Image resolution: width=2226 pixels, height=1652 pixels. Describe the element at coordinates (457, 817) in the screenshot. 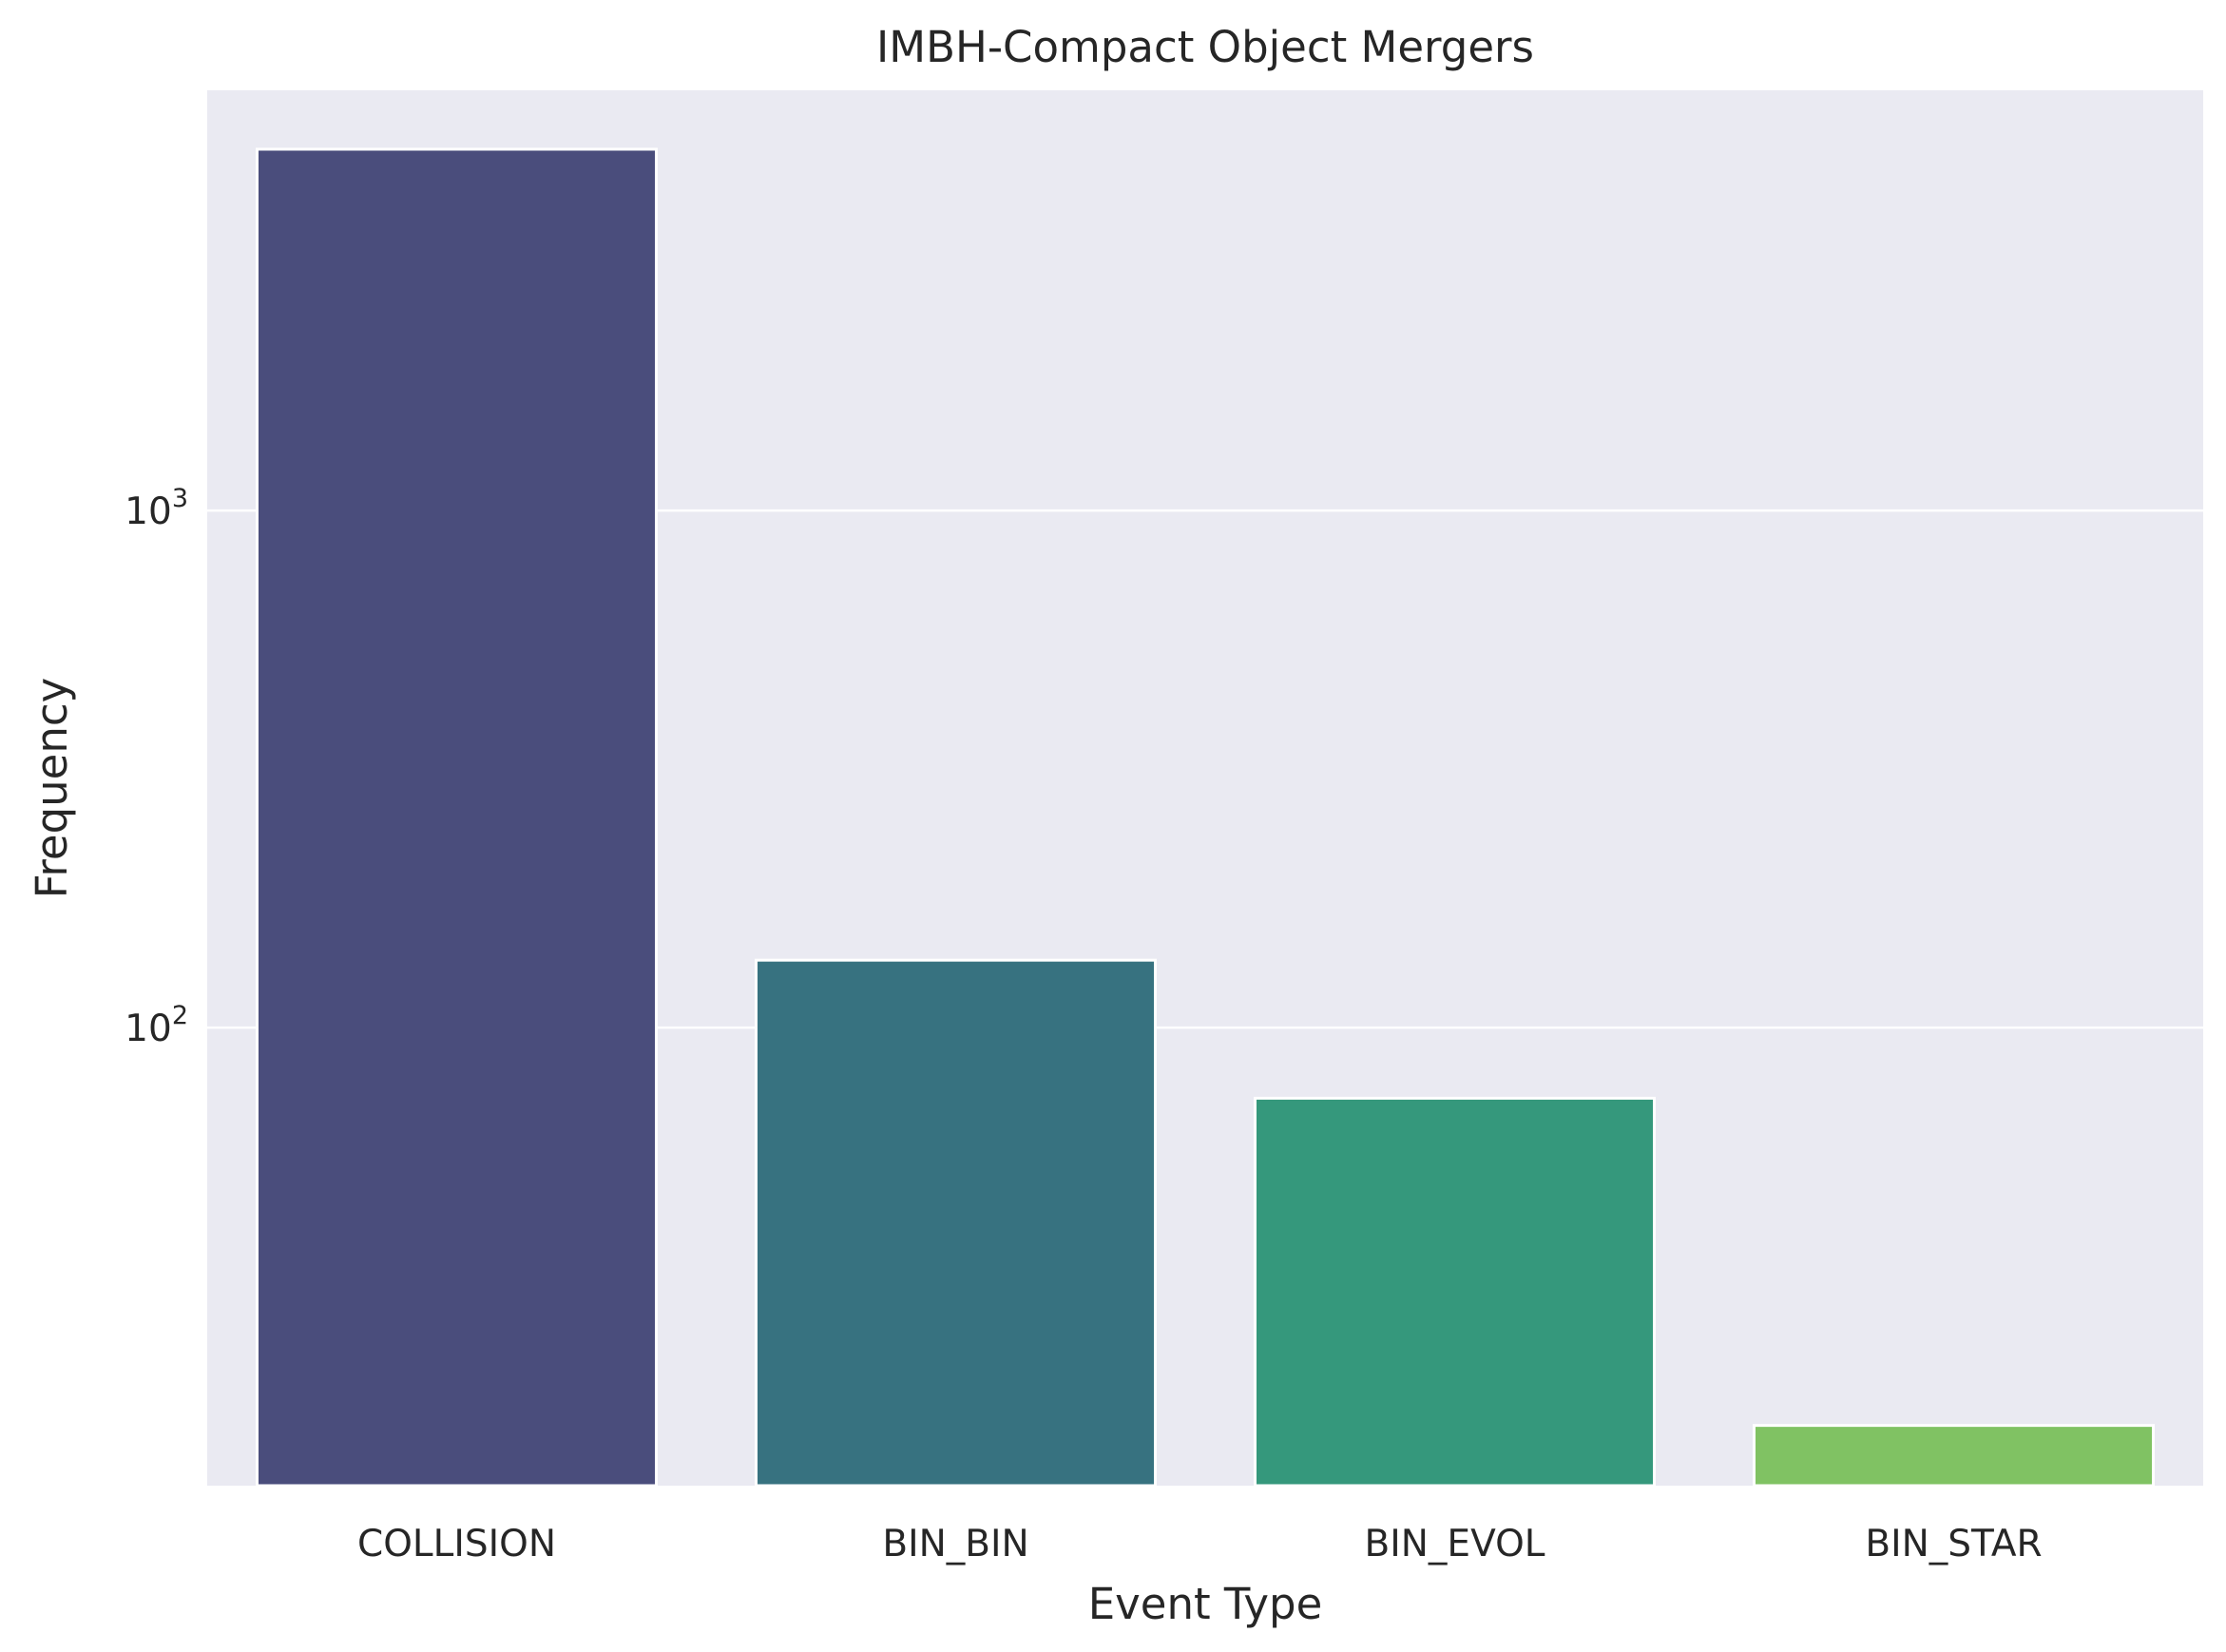

I see `bar-collision` at that location.